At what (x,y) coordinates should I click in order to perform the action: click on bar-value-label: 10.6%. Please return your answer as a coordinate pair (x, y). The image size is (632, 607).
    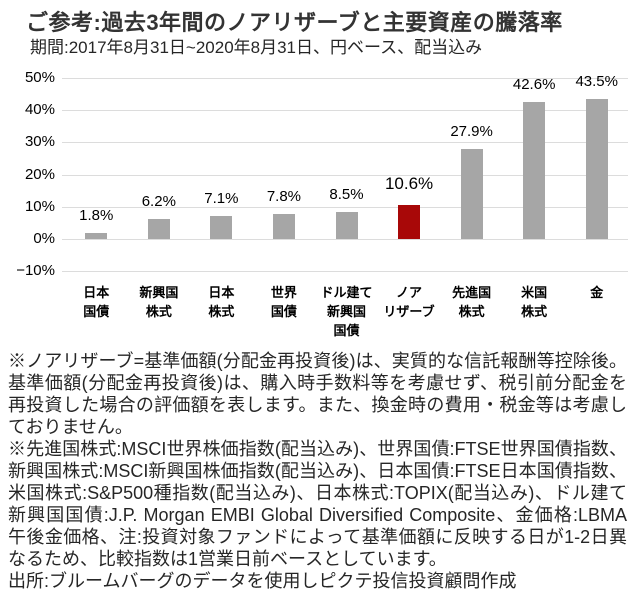
    Looking at the image, I should click on (409, 183).